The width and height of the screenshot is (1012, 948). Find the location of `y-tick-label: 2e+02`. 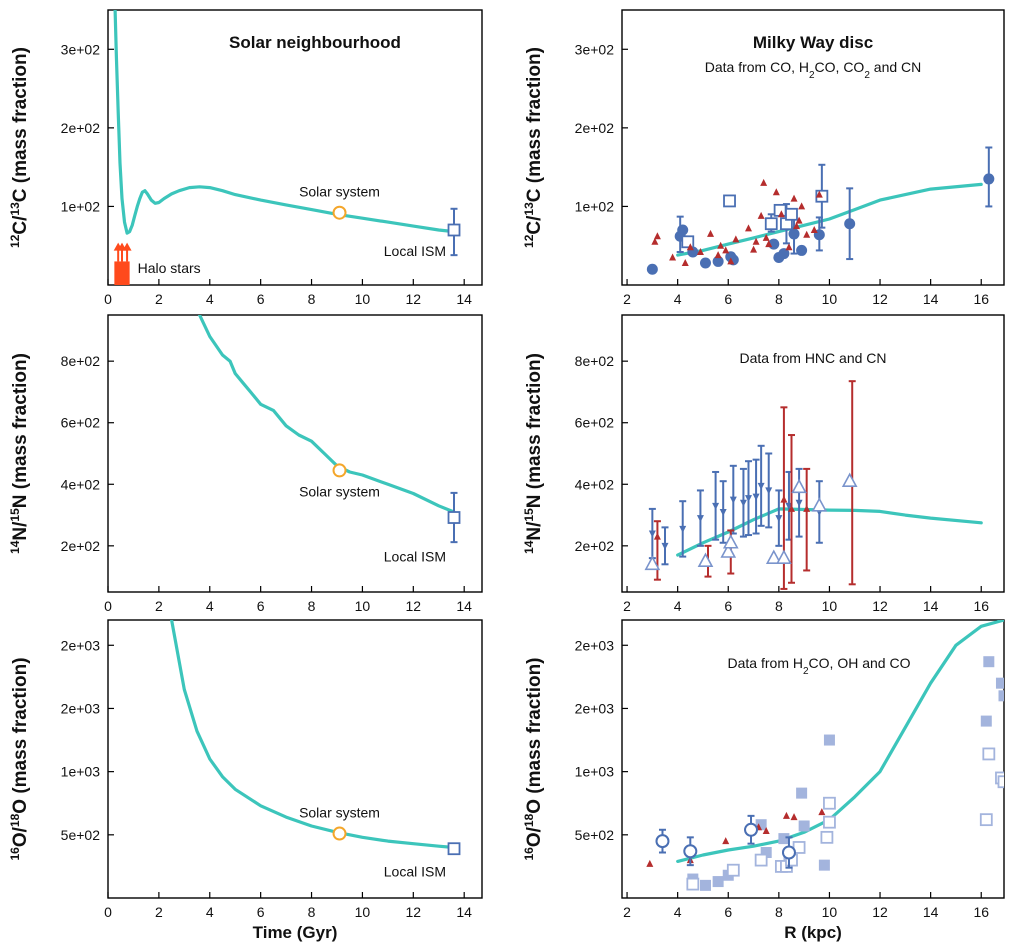

y-tick-label: 2e+02 is located at coordinates (595, 128).